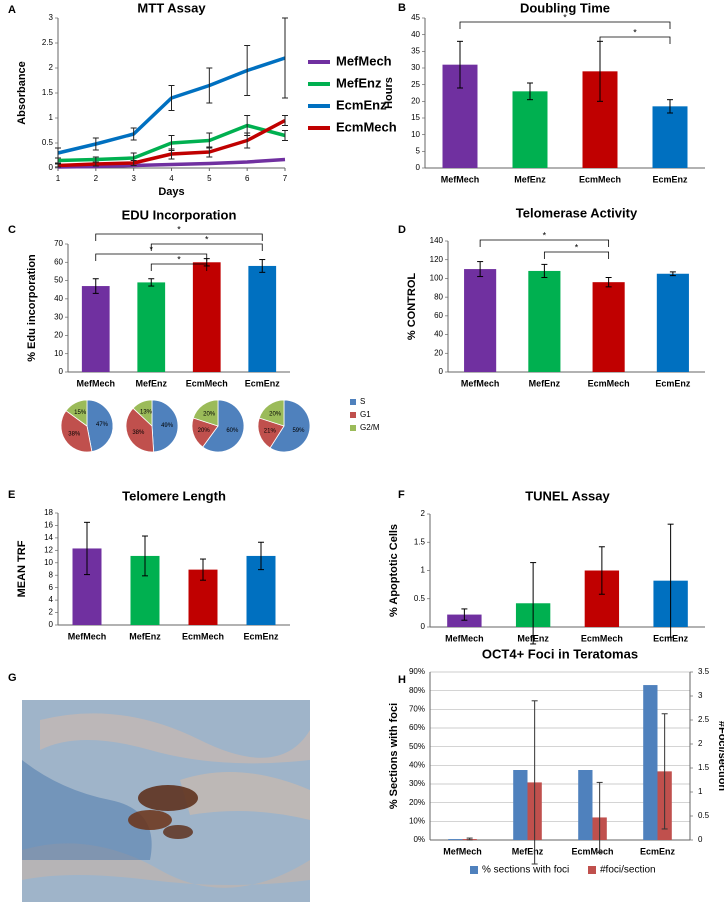  Describe the element at coordinates (366, 126) in the screenshot. I see `legend-label: EcmMech` at that location.